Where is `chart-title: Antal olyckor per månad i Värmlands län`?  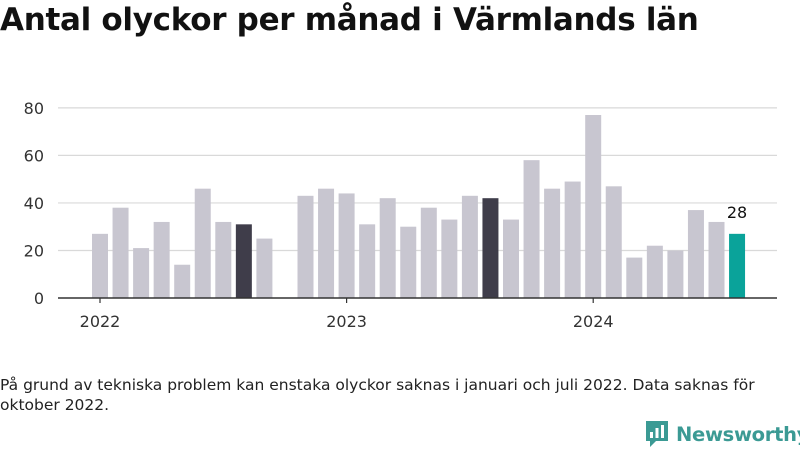 chart-title: Antal olyckor per månad i Värmlands län is located at coordinates (349, 20).